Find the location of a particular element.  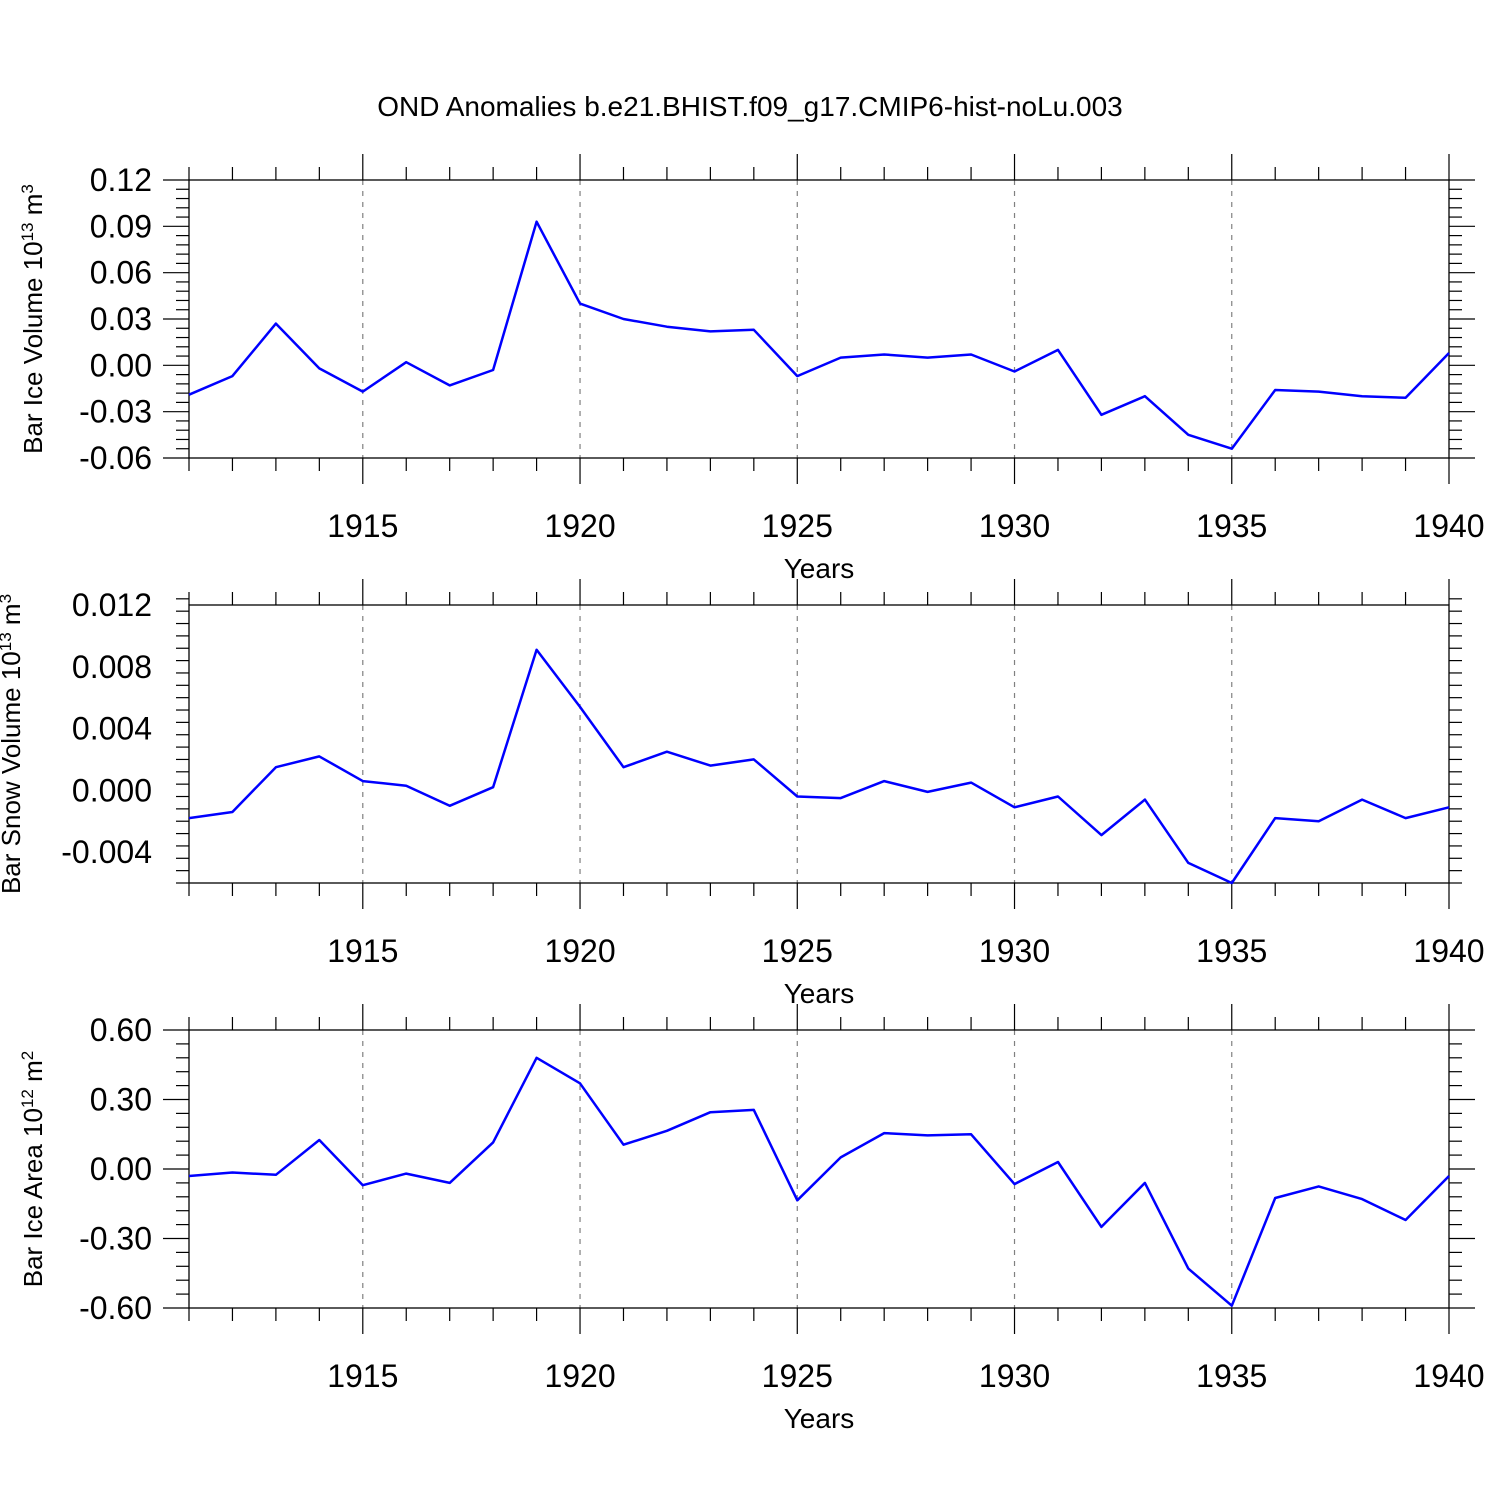

y-tick-label: 0.008 is located at coordinates (112, 667).